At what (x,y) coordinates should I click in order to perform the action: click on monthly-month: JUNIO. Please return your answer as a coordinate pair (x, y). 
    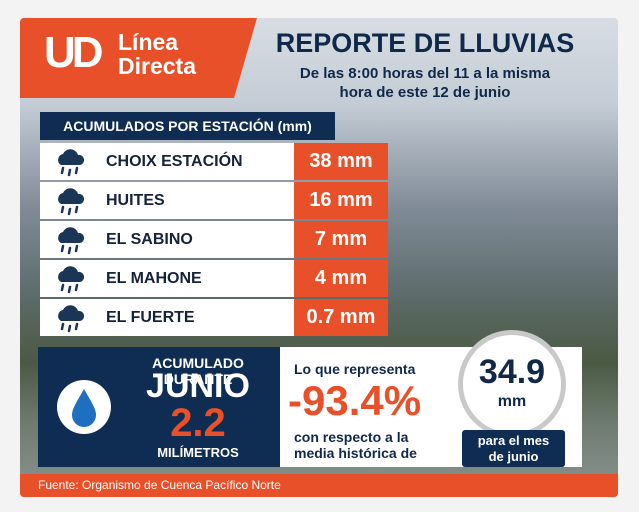
    Looking at the image, I should click on (198, 386).